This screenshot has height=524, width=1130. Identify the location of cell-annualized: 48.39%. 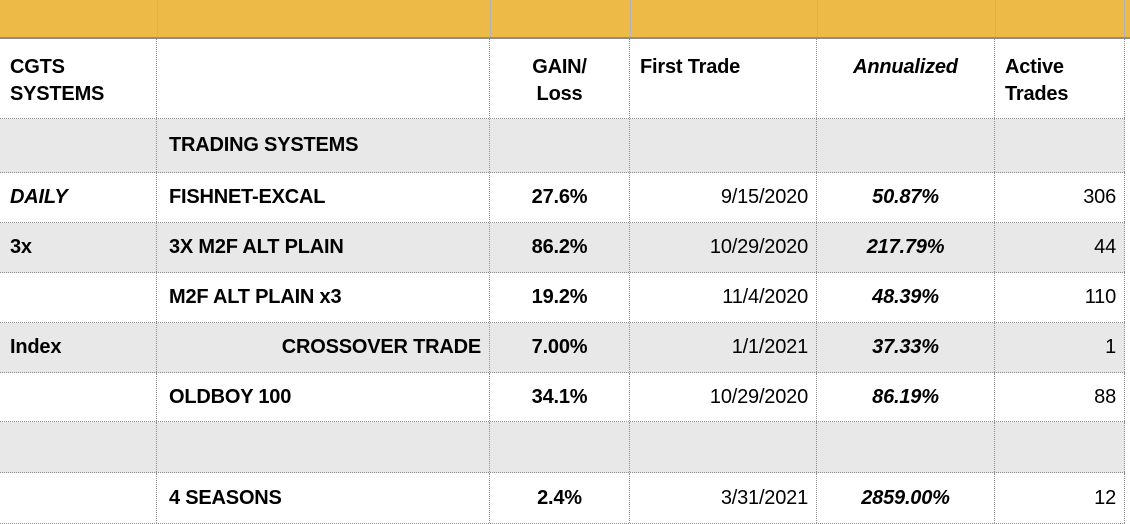
(906, 297).